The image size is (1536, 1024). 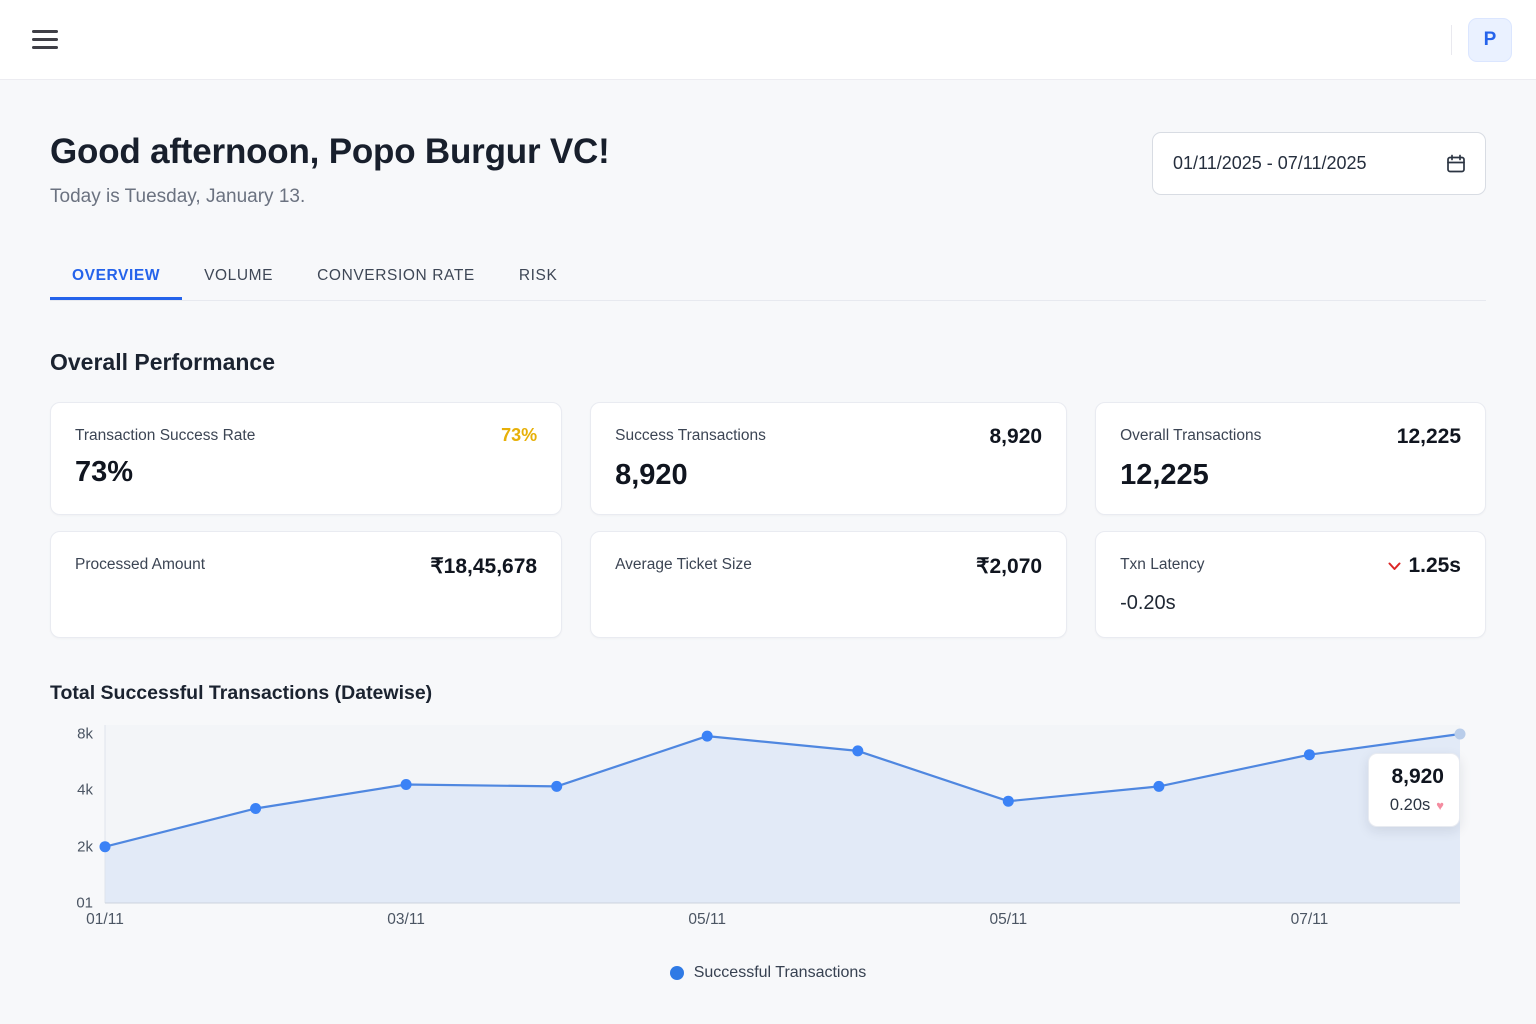 What do you see at coordinates (1191, 435) in the screenshot?
I see `card-title: Overall Transactions` at bounding box center [1191, 435].